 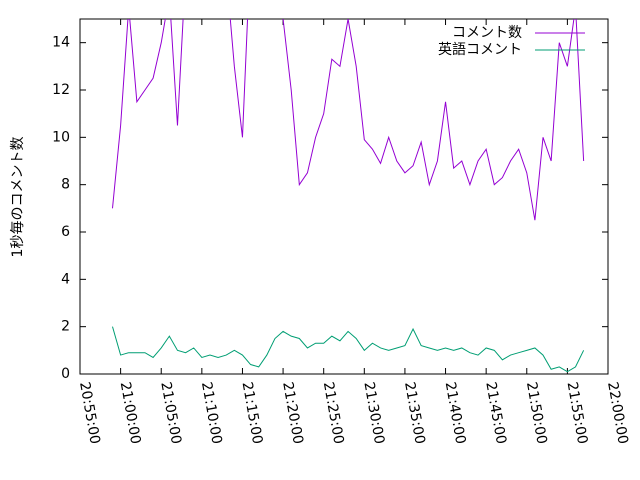 I want to click on x-tick-label: 22:00:00, so click(x=617, y=413).